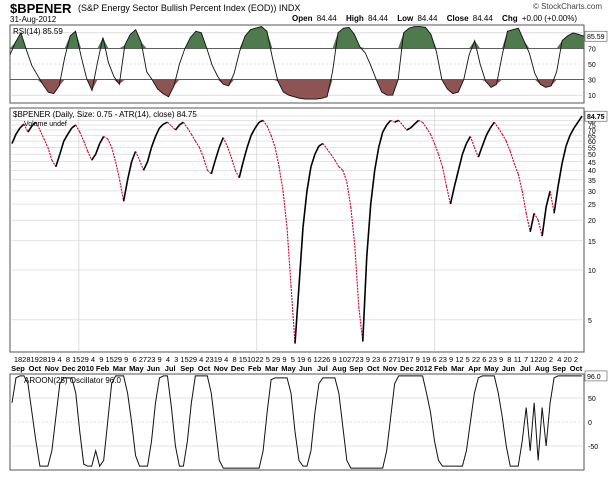 The height and width of the screenshot is (480, 610). I want to click on day-tick-label: 8, so click(234, 359).